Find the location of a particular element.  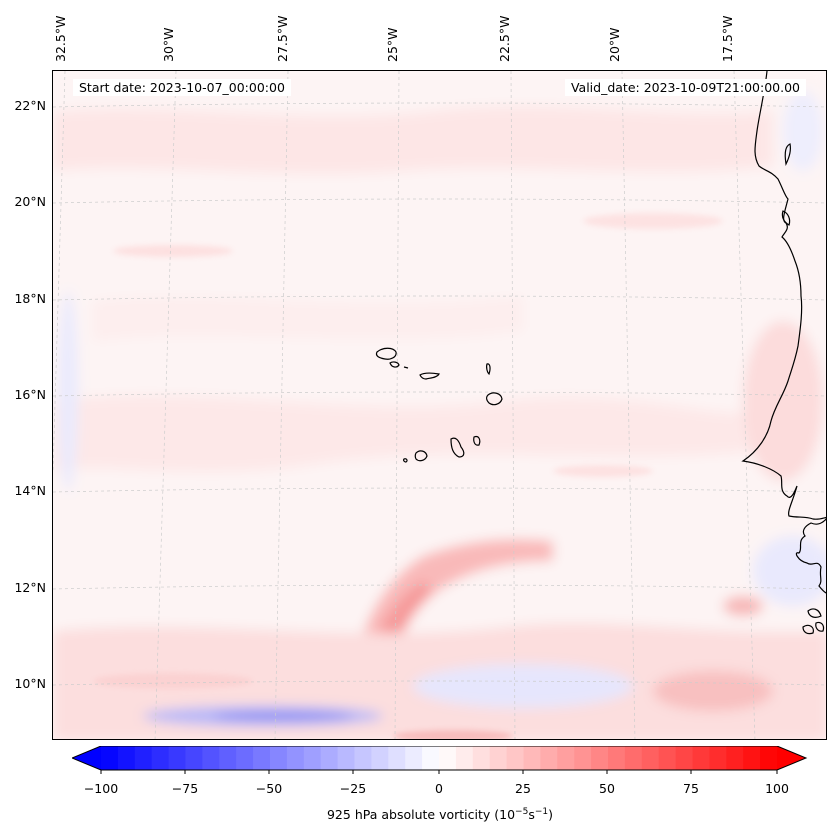

colorbar-title-unit: s is located at coordinates (531, 815).